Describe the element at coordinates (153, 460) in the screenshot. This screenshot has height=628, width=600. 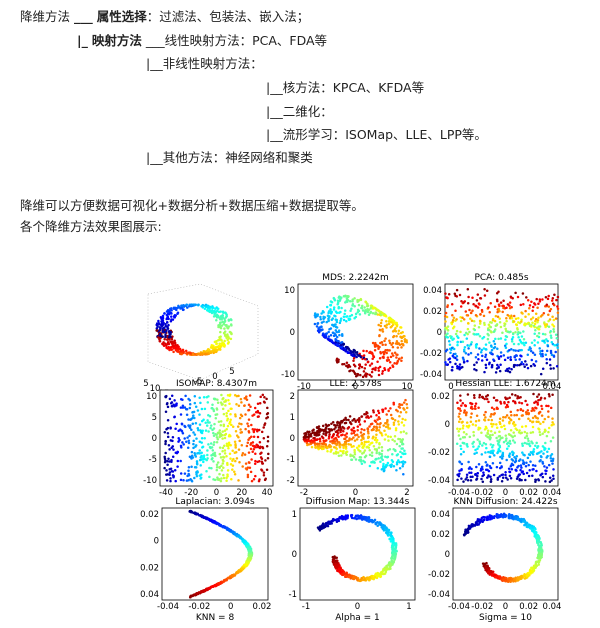
I see `y-tick-label: -5` at that location.